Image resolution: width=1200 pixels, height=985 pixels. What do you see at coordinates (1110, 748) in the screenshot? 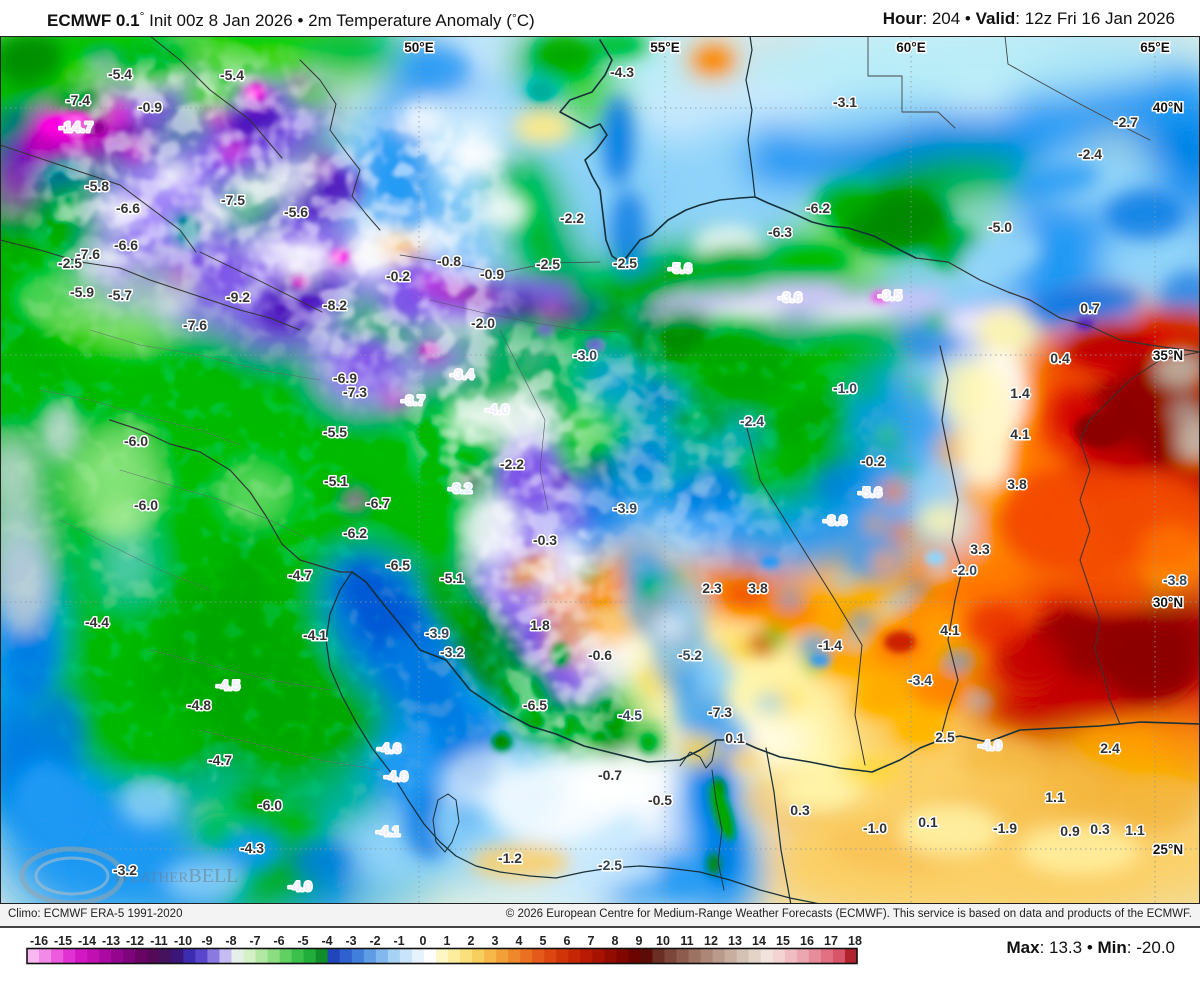
I see `svg-text: 2.4` at bounding box center [1110, 748].